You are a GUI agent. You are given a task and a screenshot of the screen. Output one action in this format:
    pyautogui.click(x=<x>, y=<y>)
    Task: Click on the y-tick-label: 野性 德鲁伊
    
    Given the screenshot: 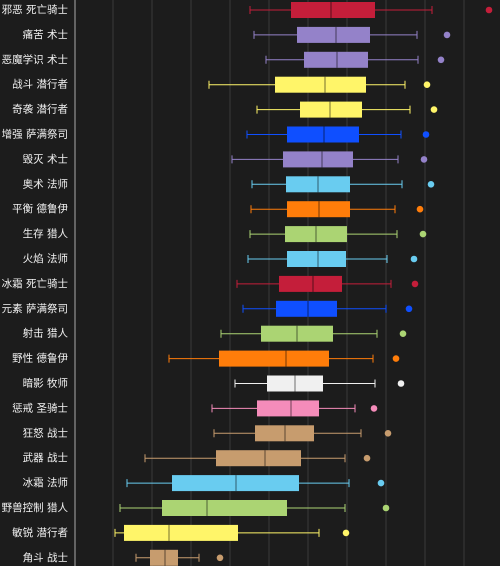 What is the action you would take?
    pyautogui.click(x=40, y=358)
    